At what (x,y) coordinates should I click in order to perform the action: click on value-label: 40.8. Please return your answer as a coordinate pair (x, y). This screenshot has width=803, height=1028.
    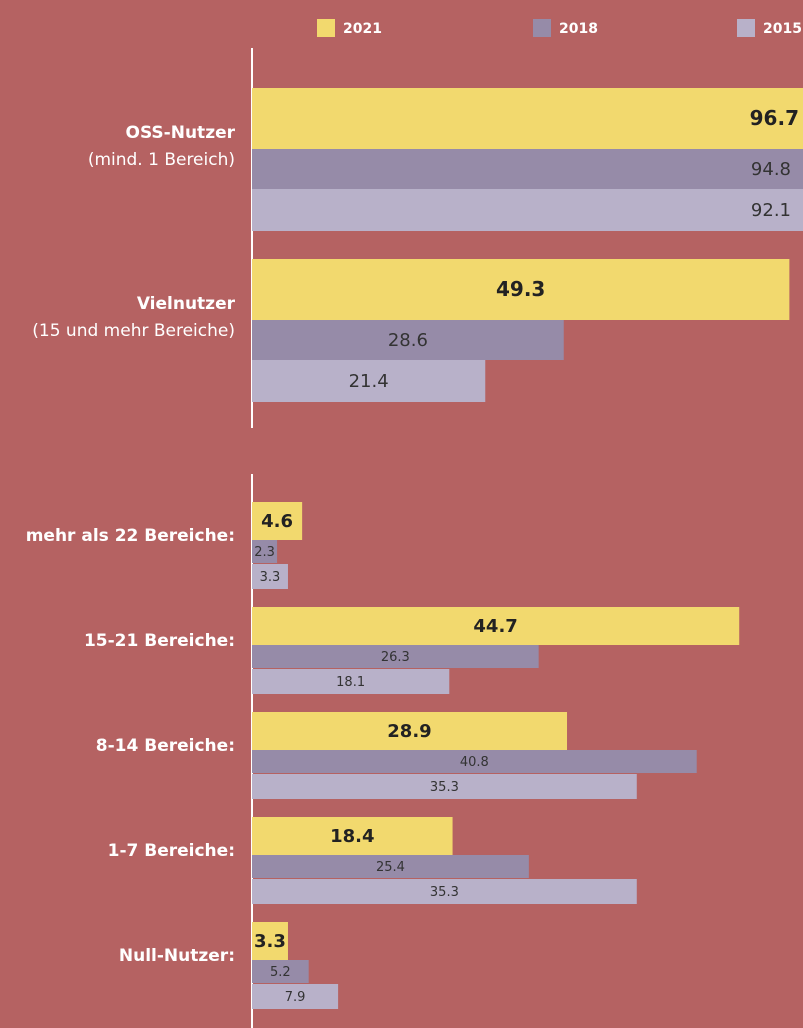
    Looking at the image, I should click on (474, 762).